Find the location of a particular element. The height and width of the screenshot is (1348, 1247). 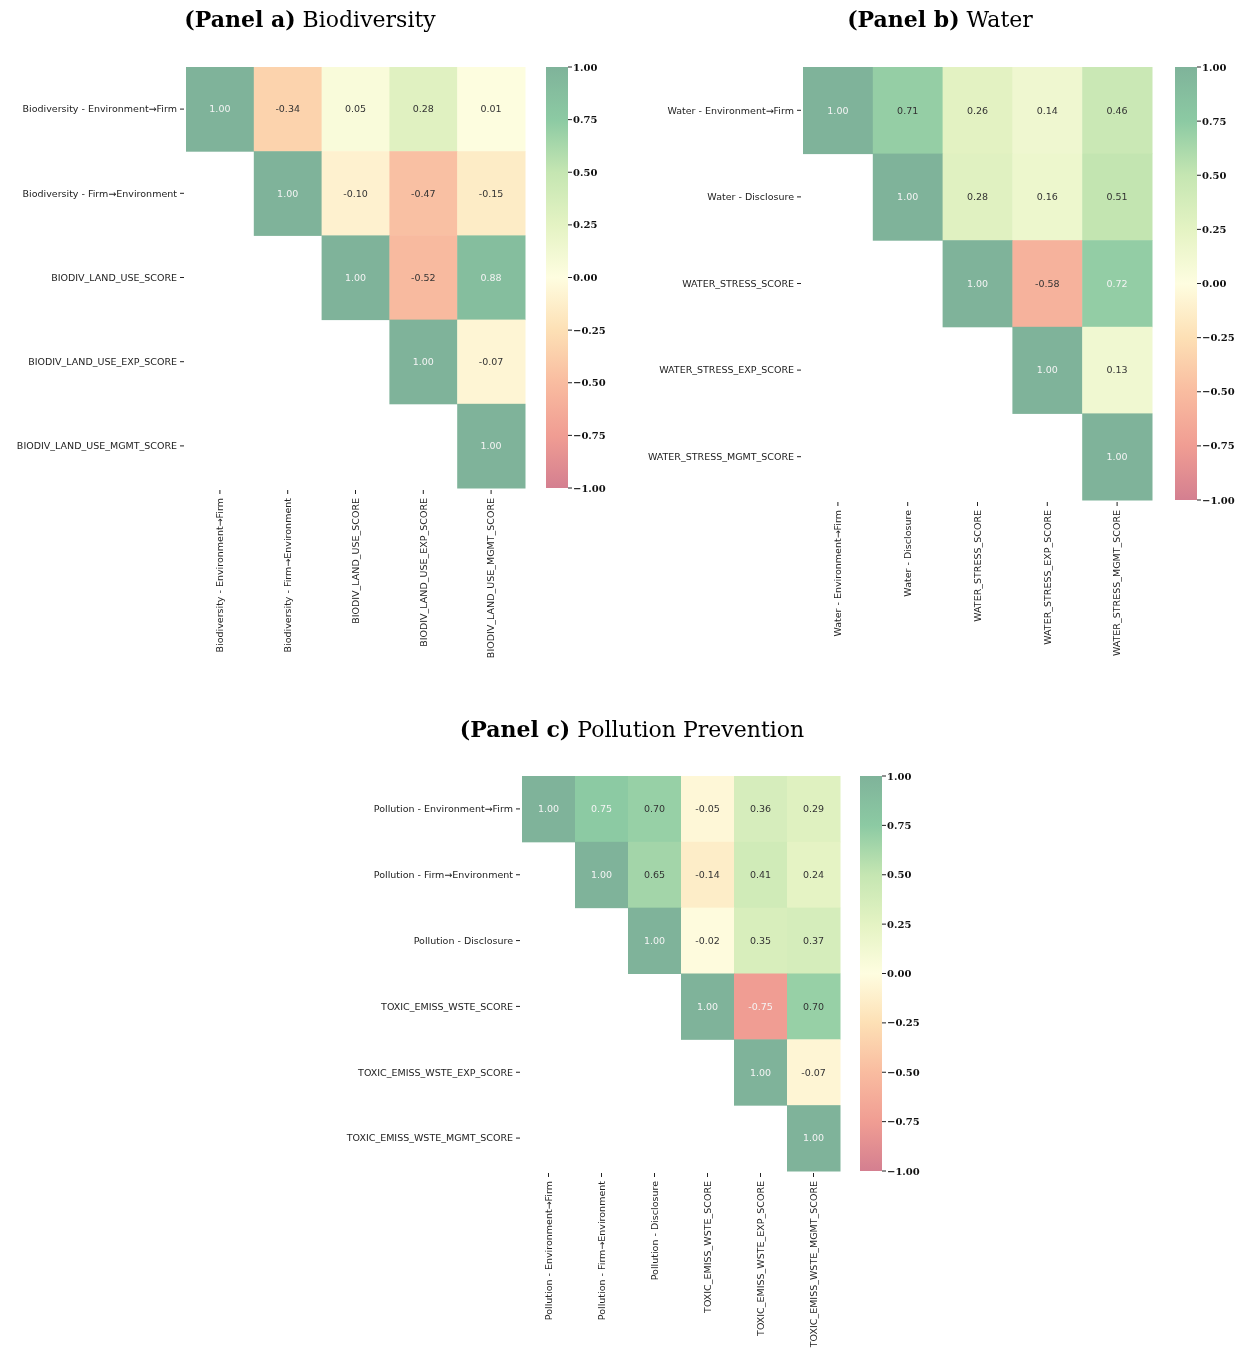

y-tick-label: WATER_STRESS_MGMT_SCORE is located at coordinates (720, 457).